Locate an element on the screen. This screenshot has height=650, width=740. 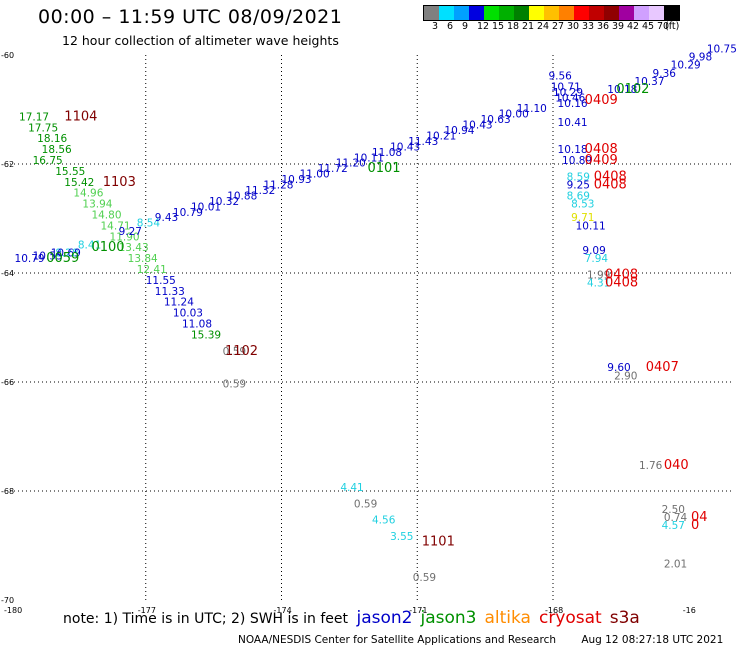
wave-height-value: 8.41 is located at coordinates (89, 245).